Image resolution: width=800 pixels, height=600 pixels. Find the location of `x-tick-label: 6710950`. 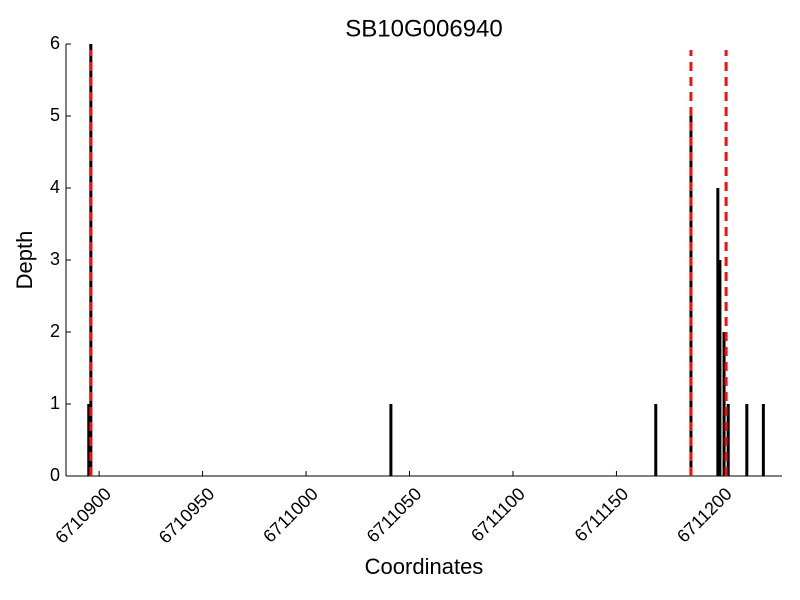

x-tick-label: 6710950 is located at coordinates (187, 516).